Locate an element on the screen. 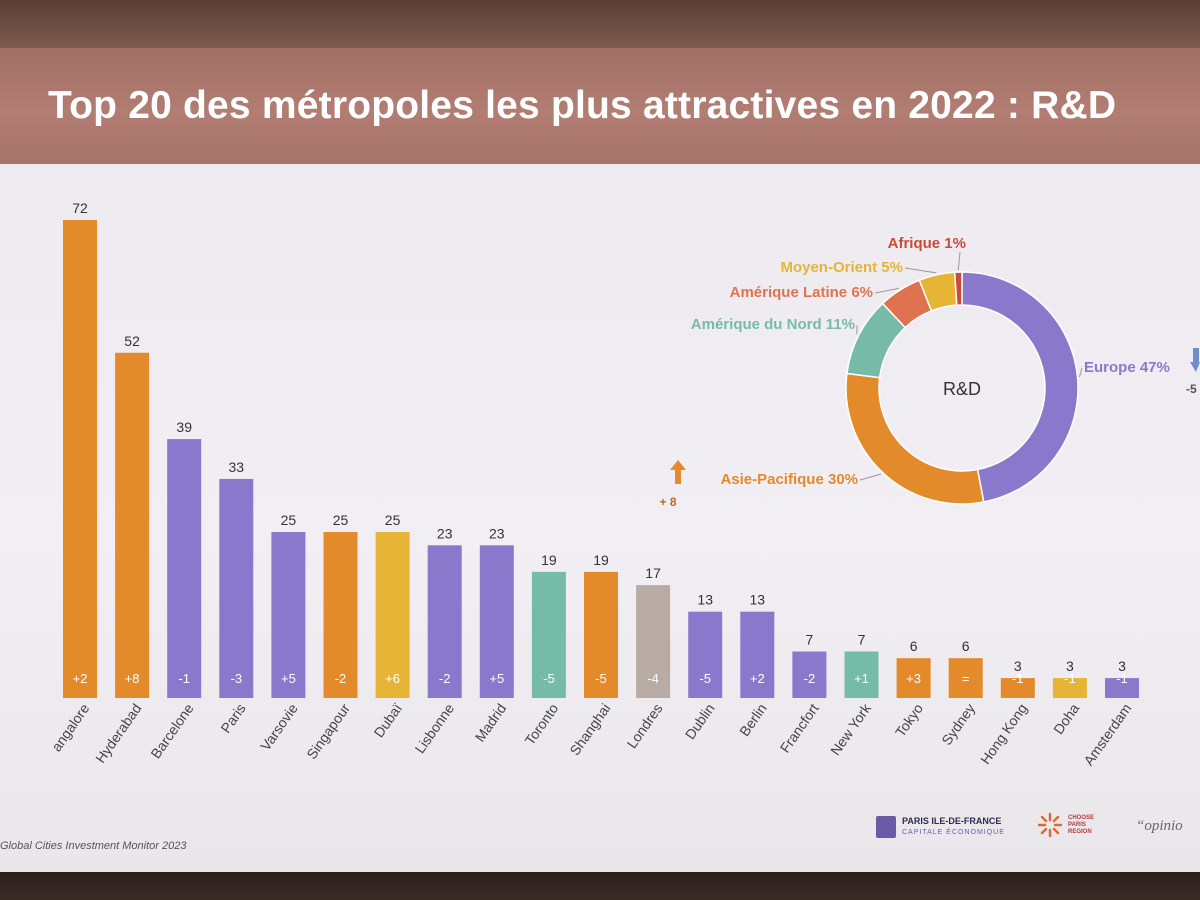 The image size is (1200, 900). category-label-singapour: Singapour is located at coordinates (328, 731).